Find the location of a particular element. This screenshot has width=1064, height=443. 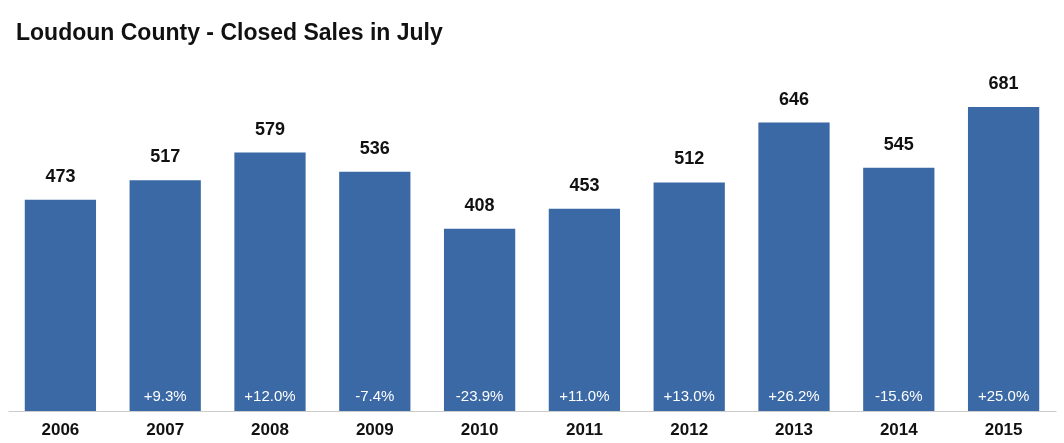

annotation: +9.3% is located at coordinates (165, 395).